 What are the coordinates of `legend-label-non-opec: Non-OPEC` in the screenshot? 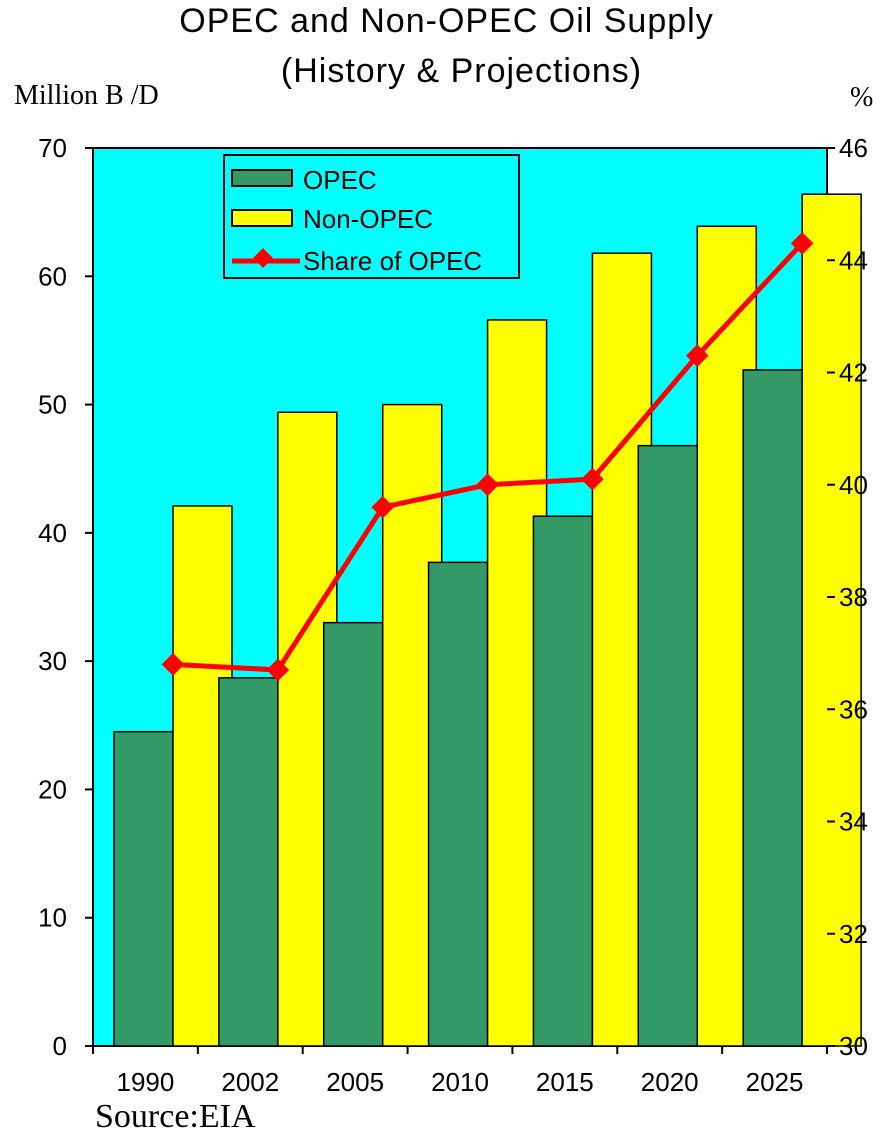 It's located at (368, 219).